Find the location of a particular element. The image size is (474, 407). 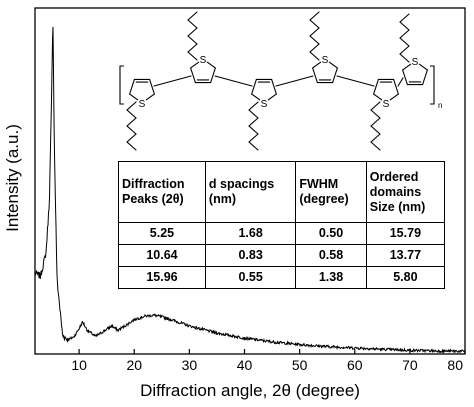

x-tick-label: 80 is located at coordinates (455, 365).